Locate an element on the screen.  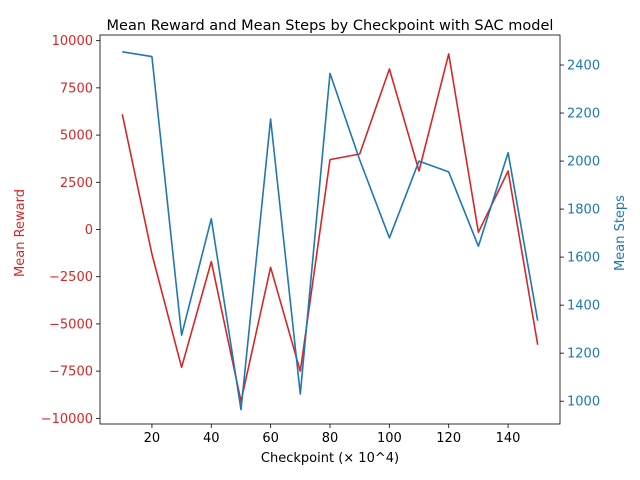
left-y-tick-label: −10000 is located at coordinates (67, 419).